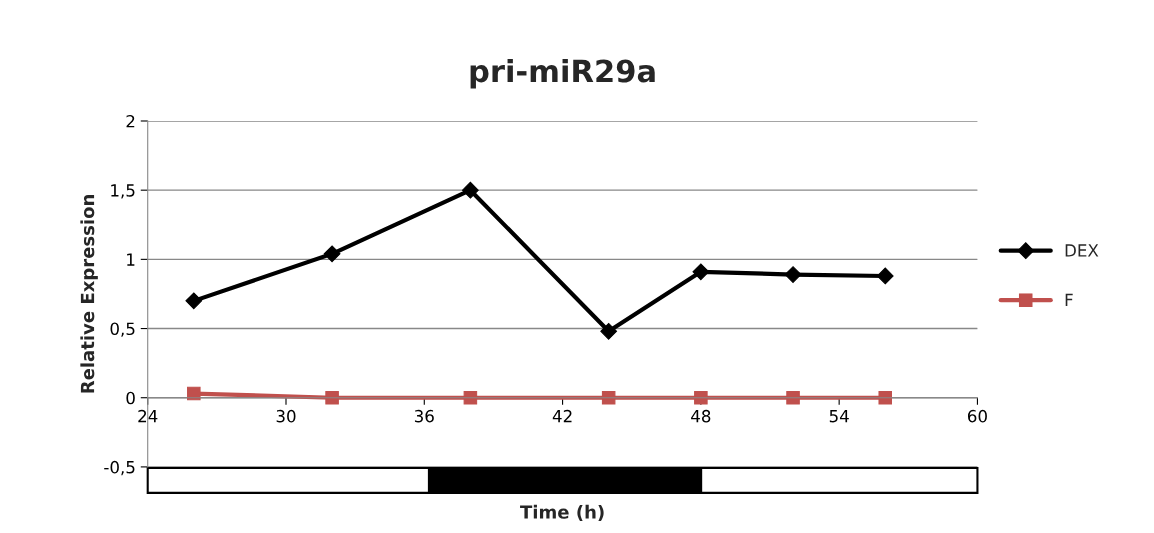  I want to click on chart-title: pri-miR29a, so click(562, 73).